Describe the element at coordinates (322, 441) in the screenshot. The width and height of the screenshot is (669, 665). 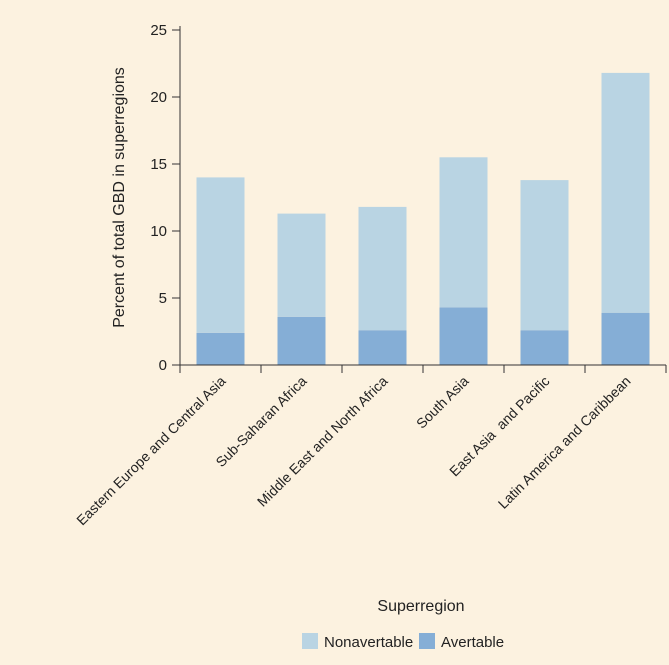
I see `x-tick-label: Middle East and North Africa` at that location.